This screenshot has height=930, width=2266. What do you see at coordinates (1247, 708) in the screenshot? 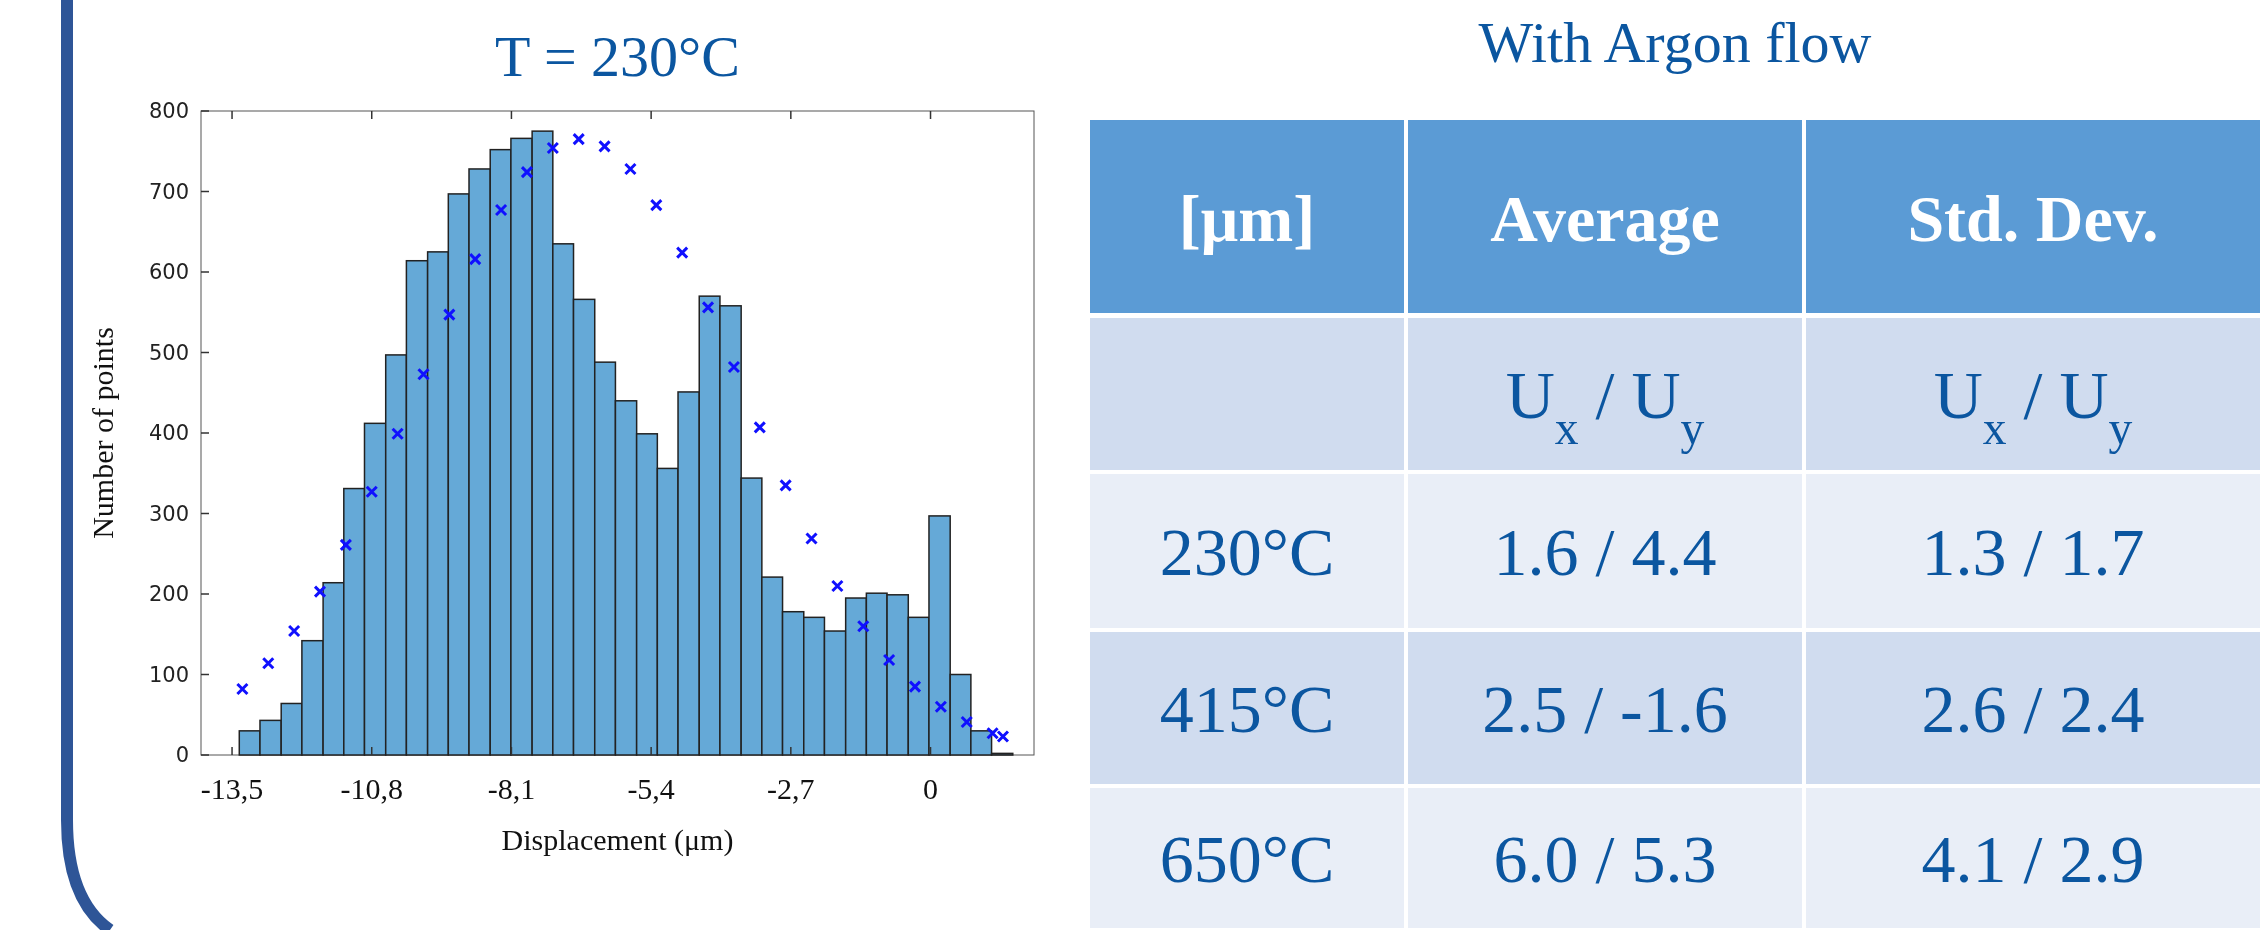
I see `category-label: 415°C` at bounding box center [1247, 708].